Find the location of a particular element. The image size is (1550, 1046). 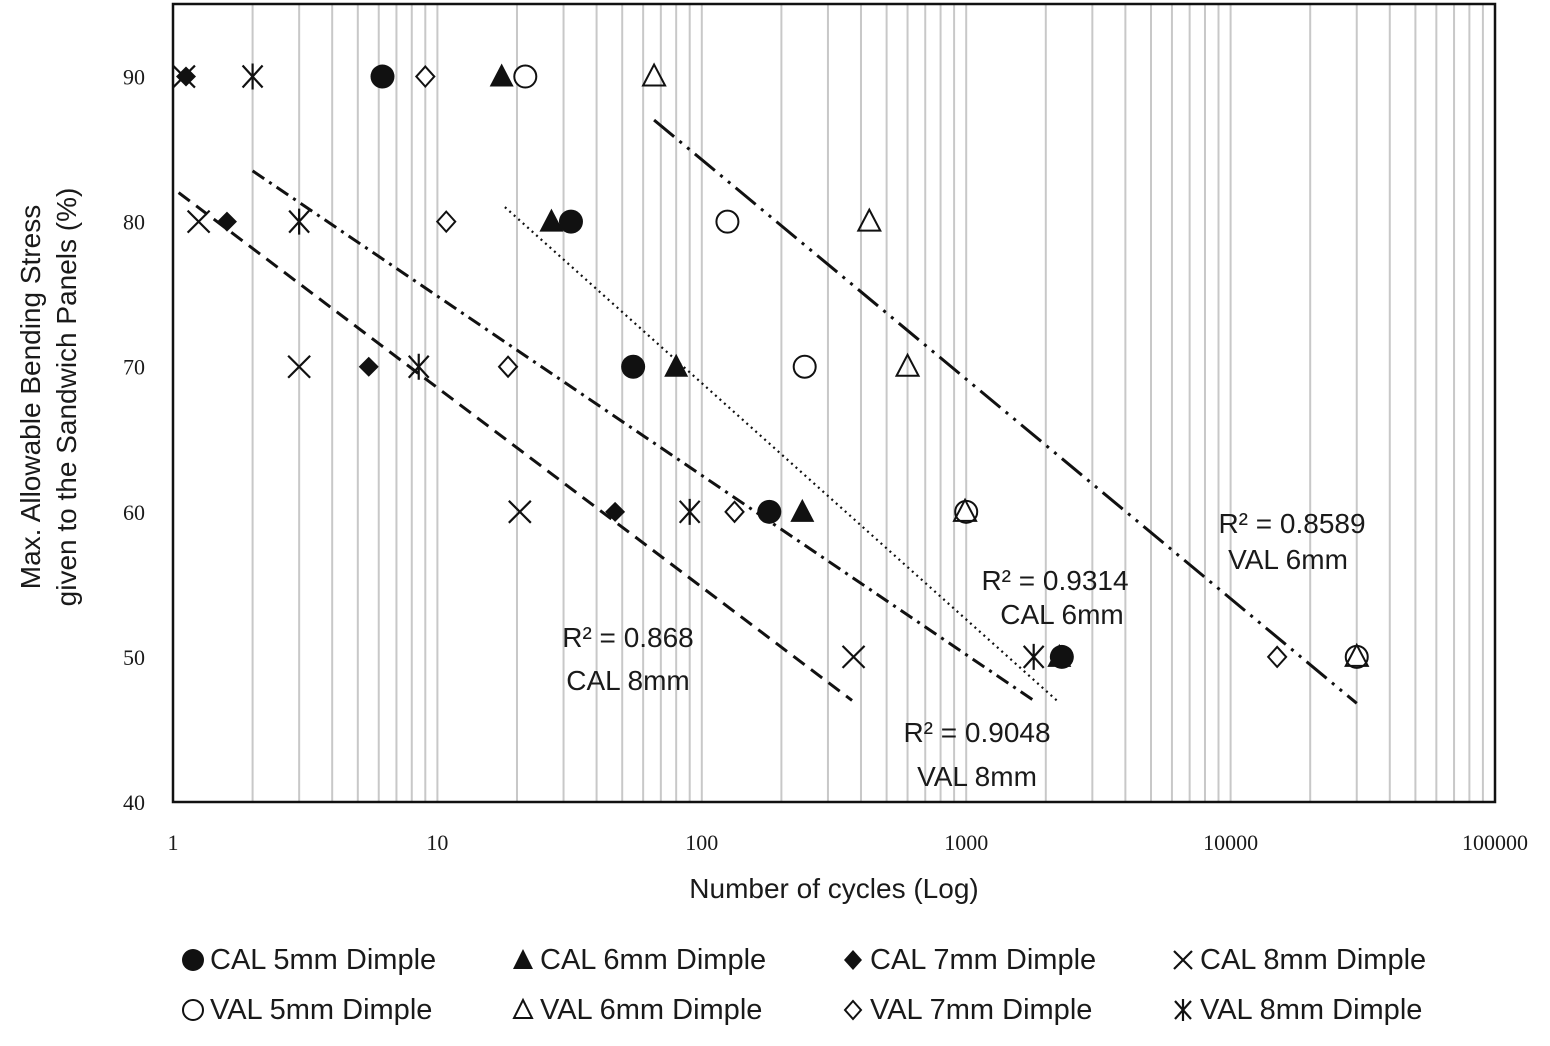

annotation-r2: R² = 0.868 is located at coordinates (628, 637).